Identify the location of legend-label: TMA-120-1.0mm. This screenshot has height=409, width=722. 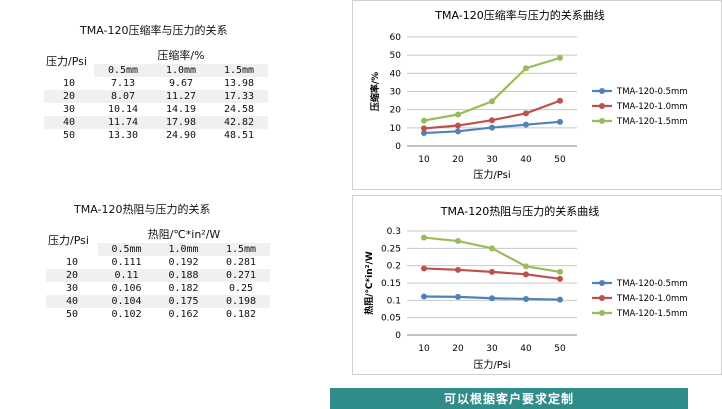
(652, 299).